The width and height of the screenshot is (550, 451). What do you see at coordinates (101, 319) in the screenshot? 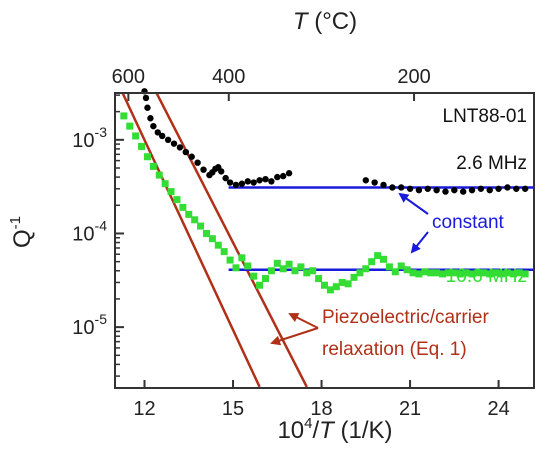
I see `y-tick-exp: -5` at bounding box center [101, 319].